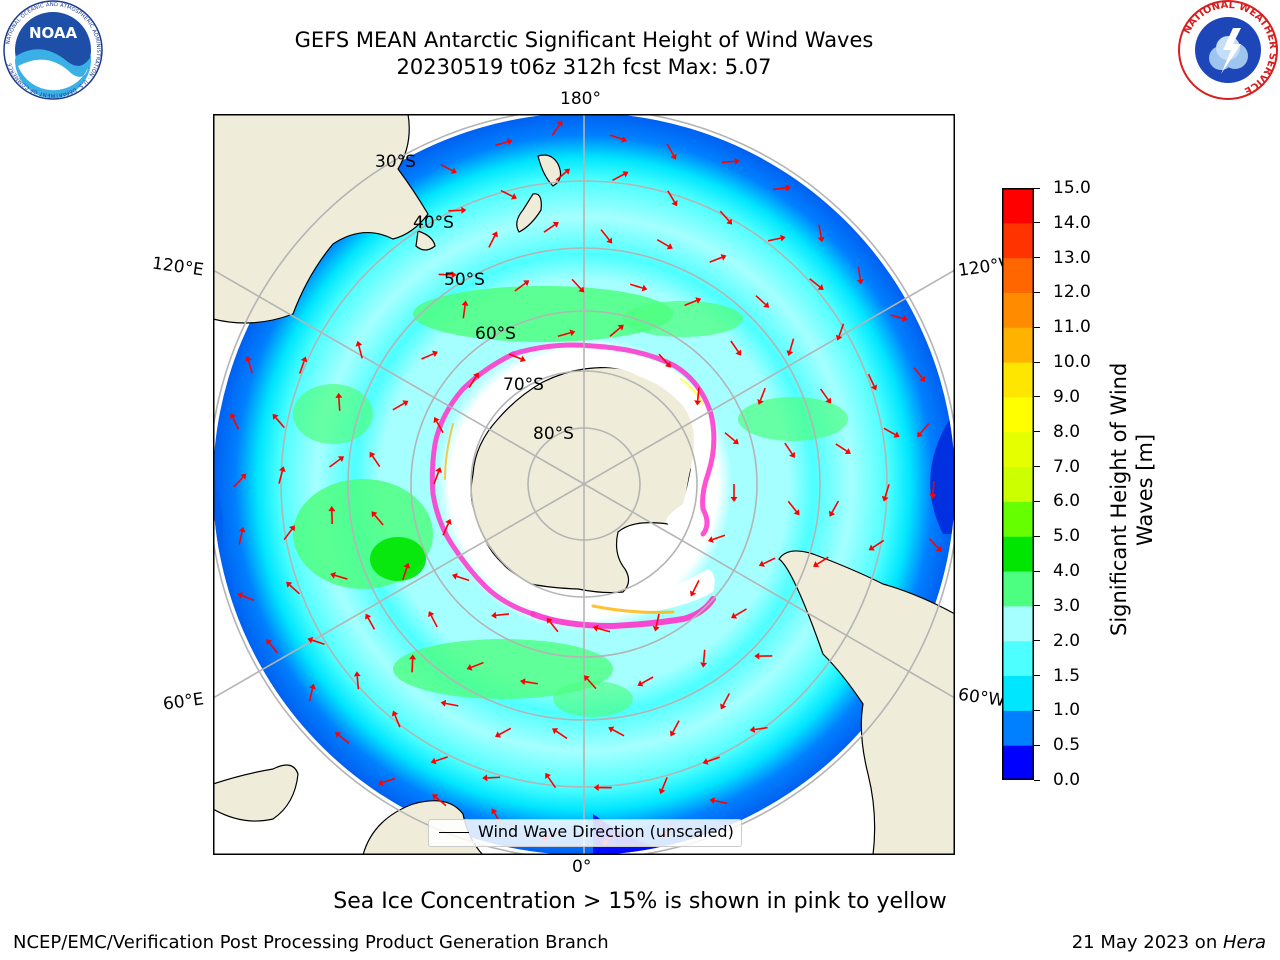 The height and width of the screenshot is (960, 1280). I want to click on lon-label-120e: 120°E, so click(177, 267).